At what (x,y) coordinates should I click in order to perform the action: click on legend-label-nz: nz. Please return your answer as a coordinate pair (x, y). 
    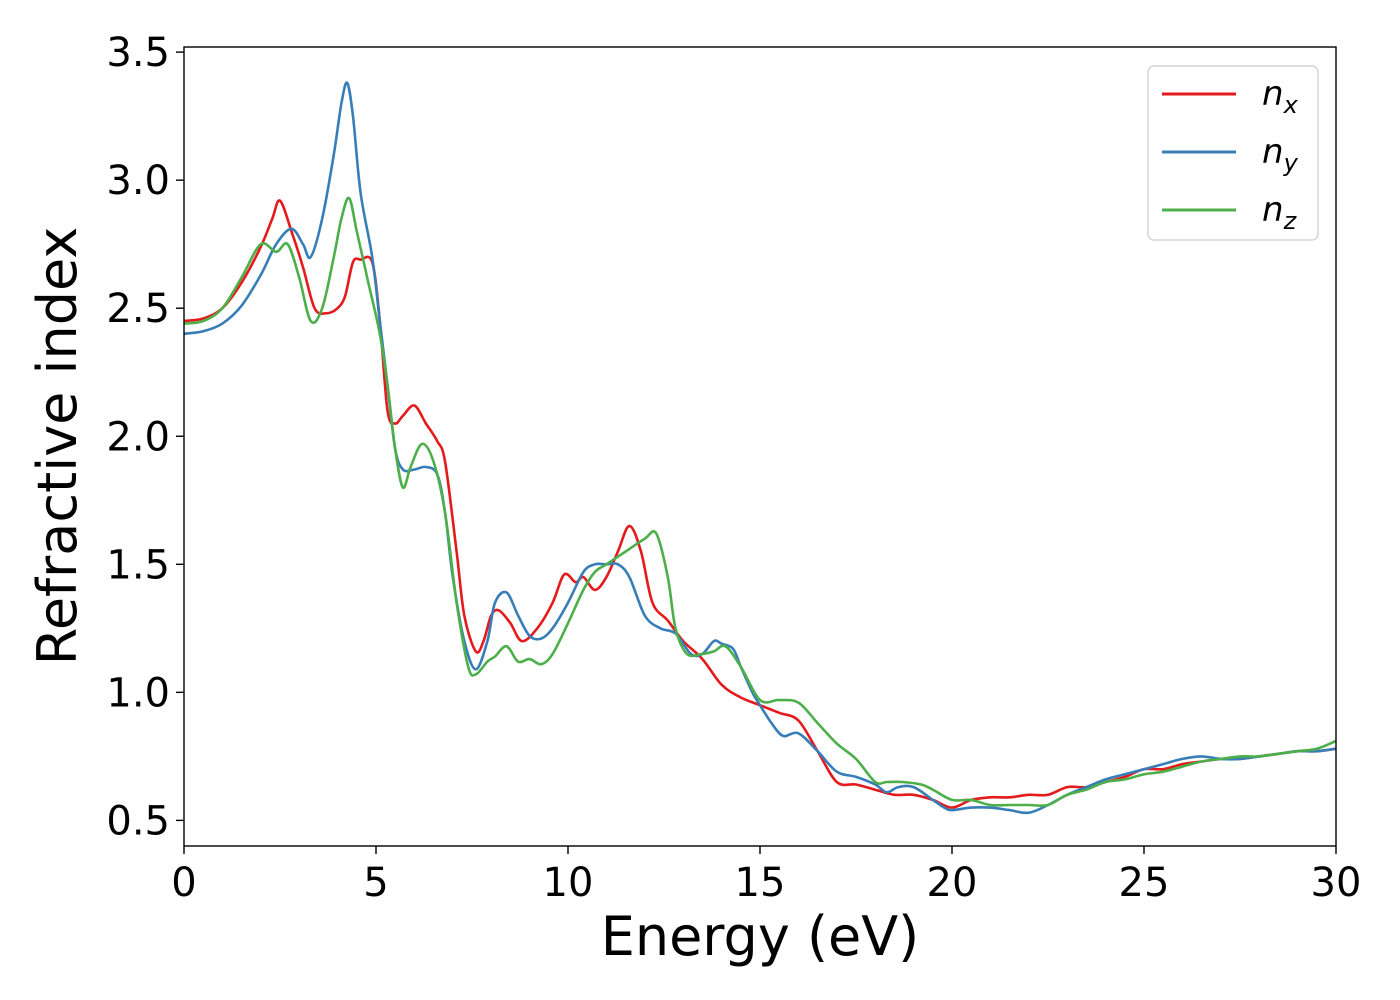
    Looking at the image, I should click on (1280, 212).